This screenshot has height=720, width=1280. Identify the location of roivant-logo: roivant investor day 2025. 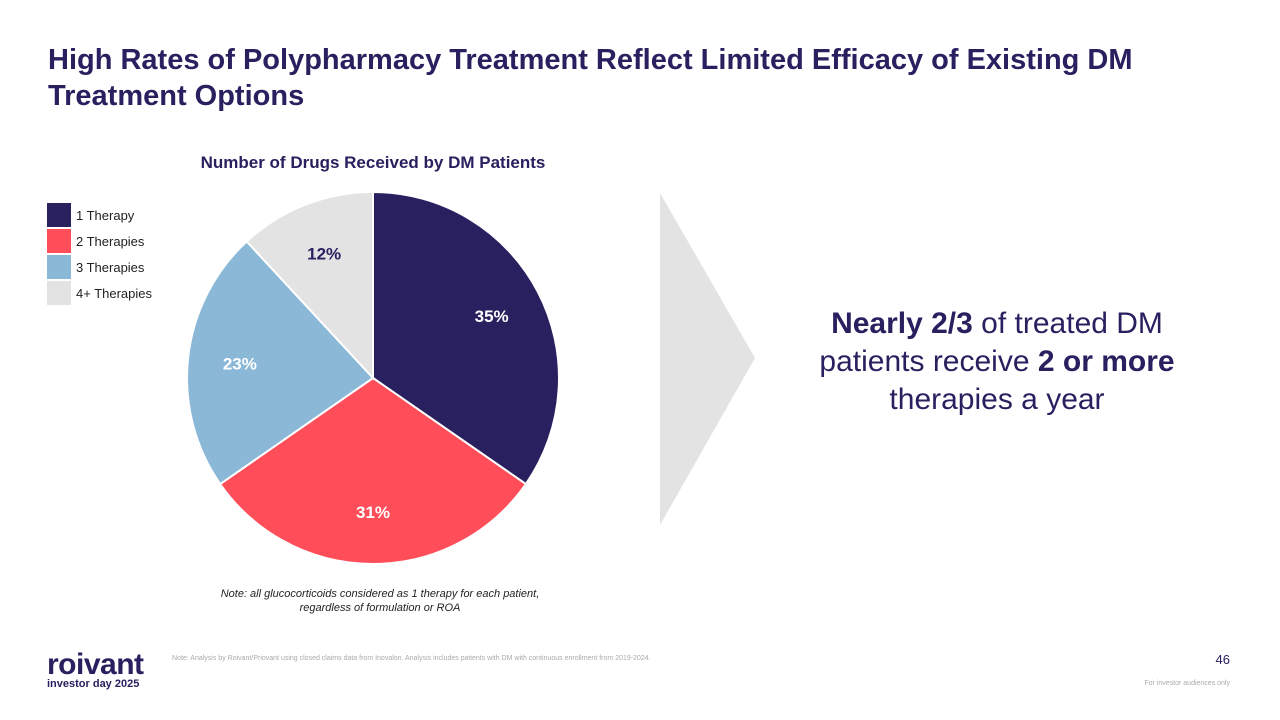
(95, 669).